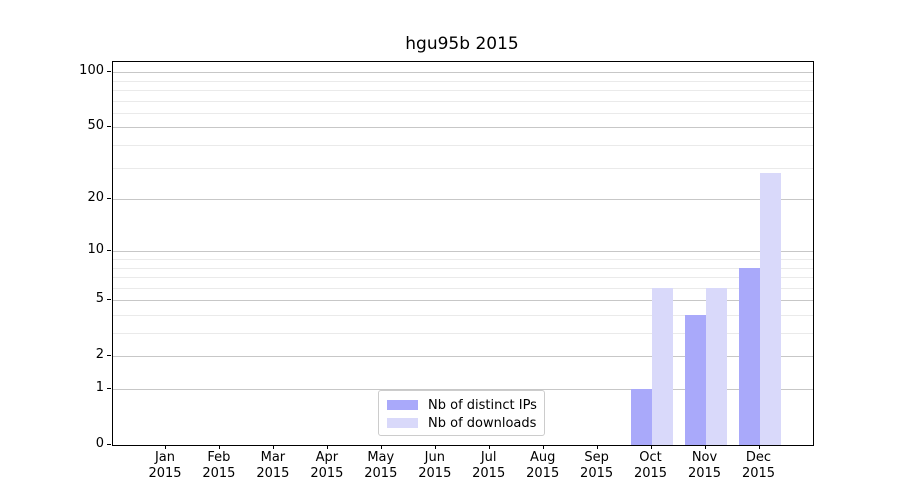  I want to click on chart-title: hgu95b 2015, so click(462, 44).